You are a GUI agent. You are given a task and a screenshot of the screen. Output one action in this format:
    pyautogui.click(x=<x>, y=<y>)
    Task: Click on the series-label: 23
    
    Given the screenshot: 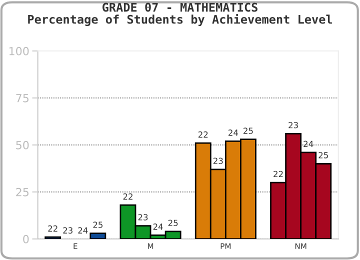 What is the action you would take?
    pyautogui.click(x=218, y=161)
    